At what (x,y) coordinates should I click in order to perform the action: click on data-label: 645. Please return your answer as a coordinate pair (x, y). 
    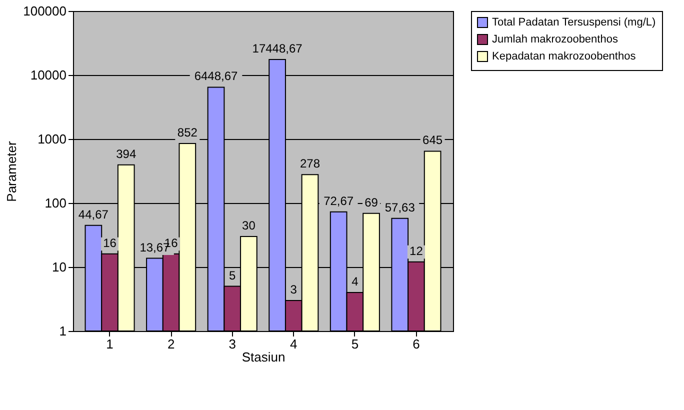
    Looking at the image, I should click on (432, 140).